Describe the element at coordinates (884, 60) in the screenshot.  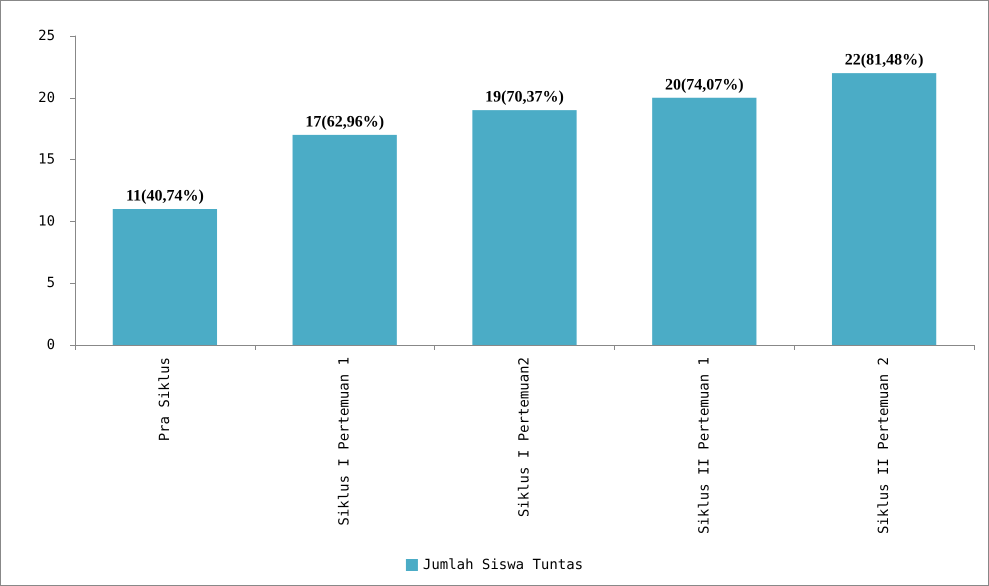
I see `data-label: 22(81,48%)` at that location.